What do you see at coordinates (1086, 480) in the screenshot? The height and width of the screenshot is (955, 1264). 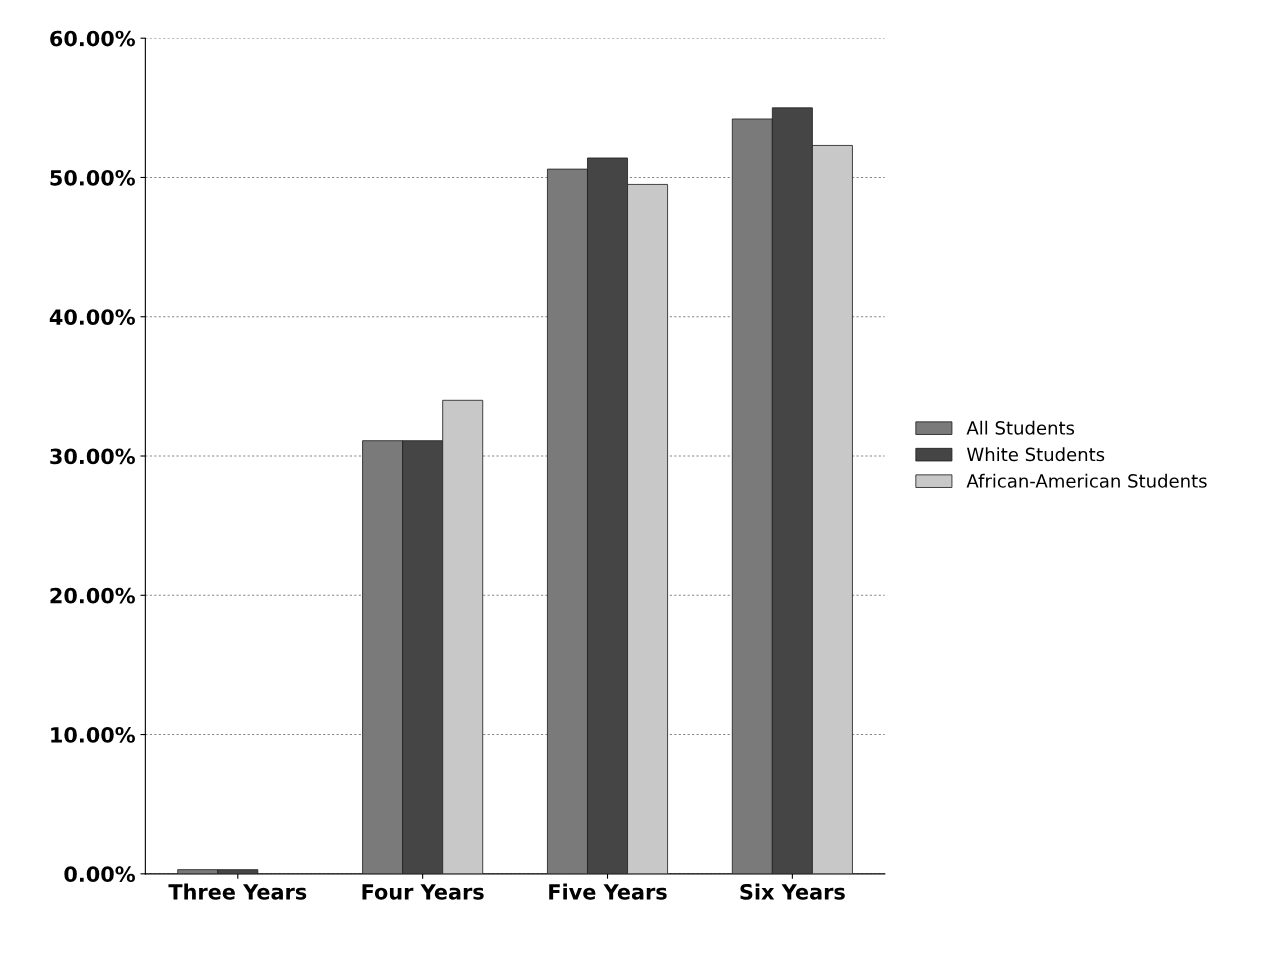 I see `legend-label: African-American Students` at bounding box center [1086, 480].